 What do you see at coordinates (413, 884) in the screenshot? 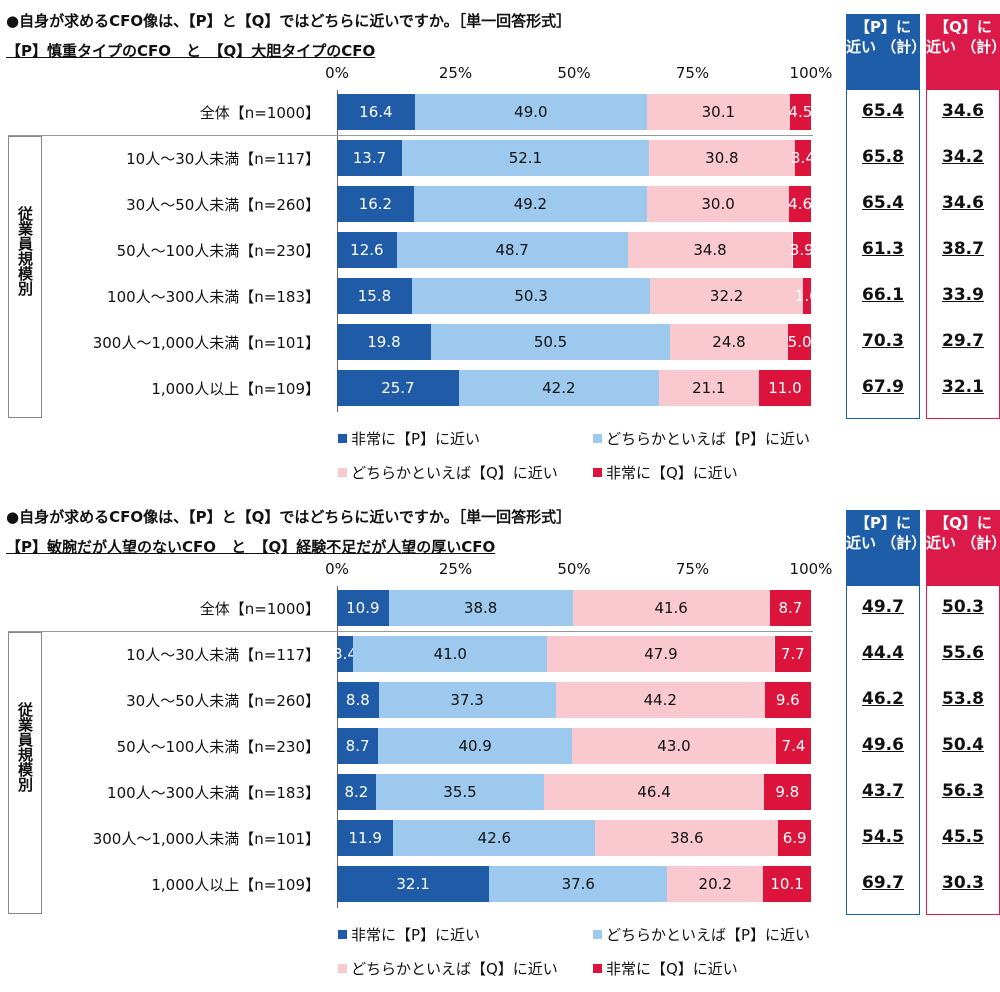
I see `data-label: 32.1` at bounding box center [413, 884].